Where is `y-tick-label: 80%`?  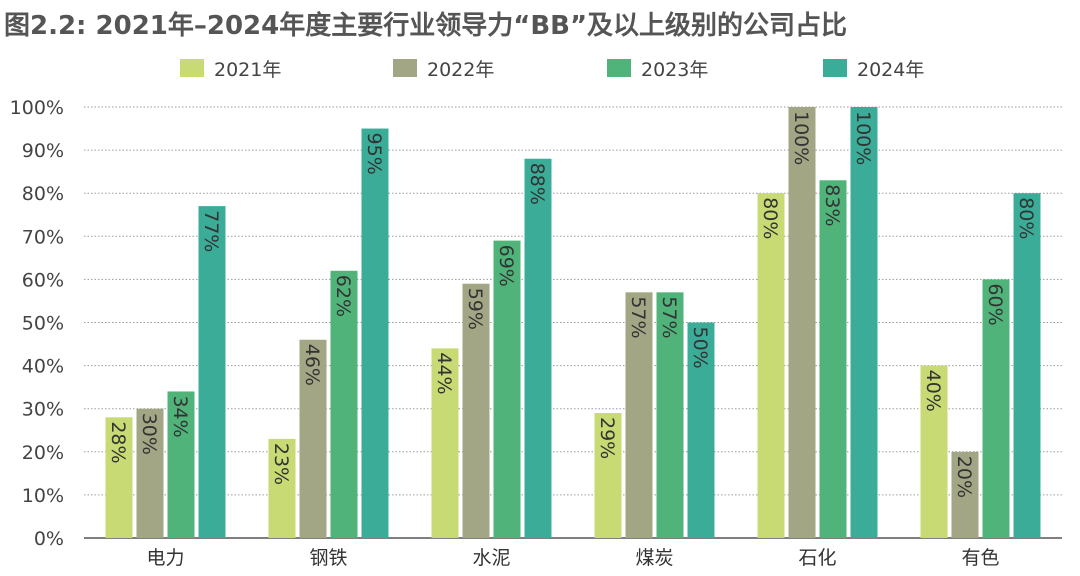 y-tick-label: 80% is located at coordinates (43, 194).